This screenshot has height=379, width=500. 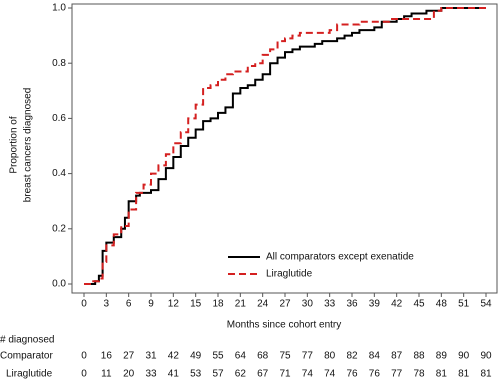 What do you see at coordinates (59, 63) in the screenshot?
I see `y-tick-label: 0.8` at bounding box center [59, 63].